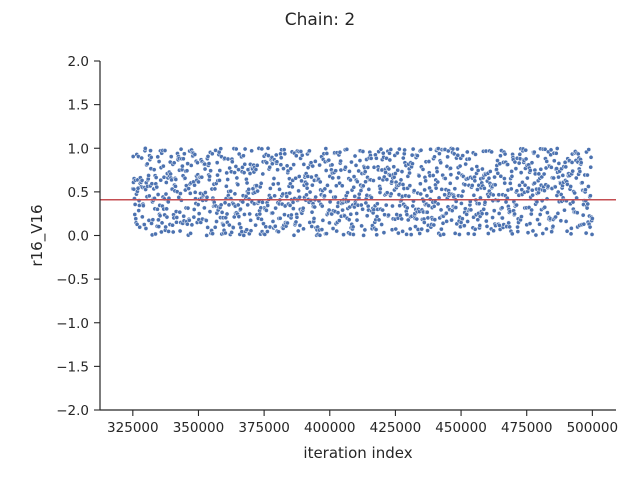 This screenshot has width=640, height=480. I want to click on x-tick-label: 500000, so click(593, 428).